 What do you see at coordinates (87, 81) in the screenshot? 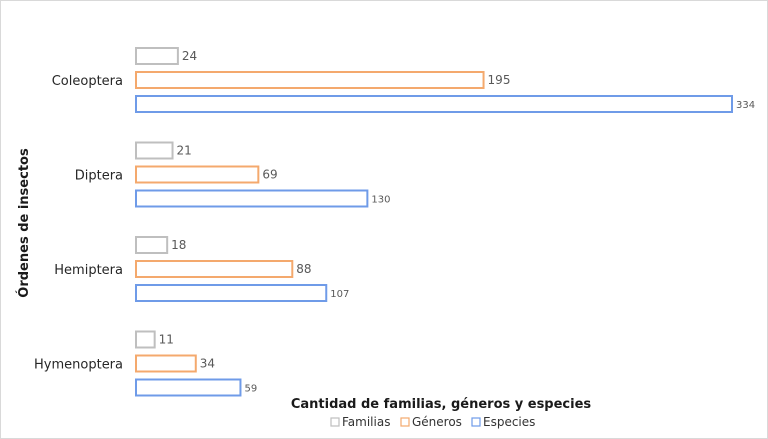
I see `category-label-coleoptera: Coleoptera` at bounding box center [87, 81].